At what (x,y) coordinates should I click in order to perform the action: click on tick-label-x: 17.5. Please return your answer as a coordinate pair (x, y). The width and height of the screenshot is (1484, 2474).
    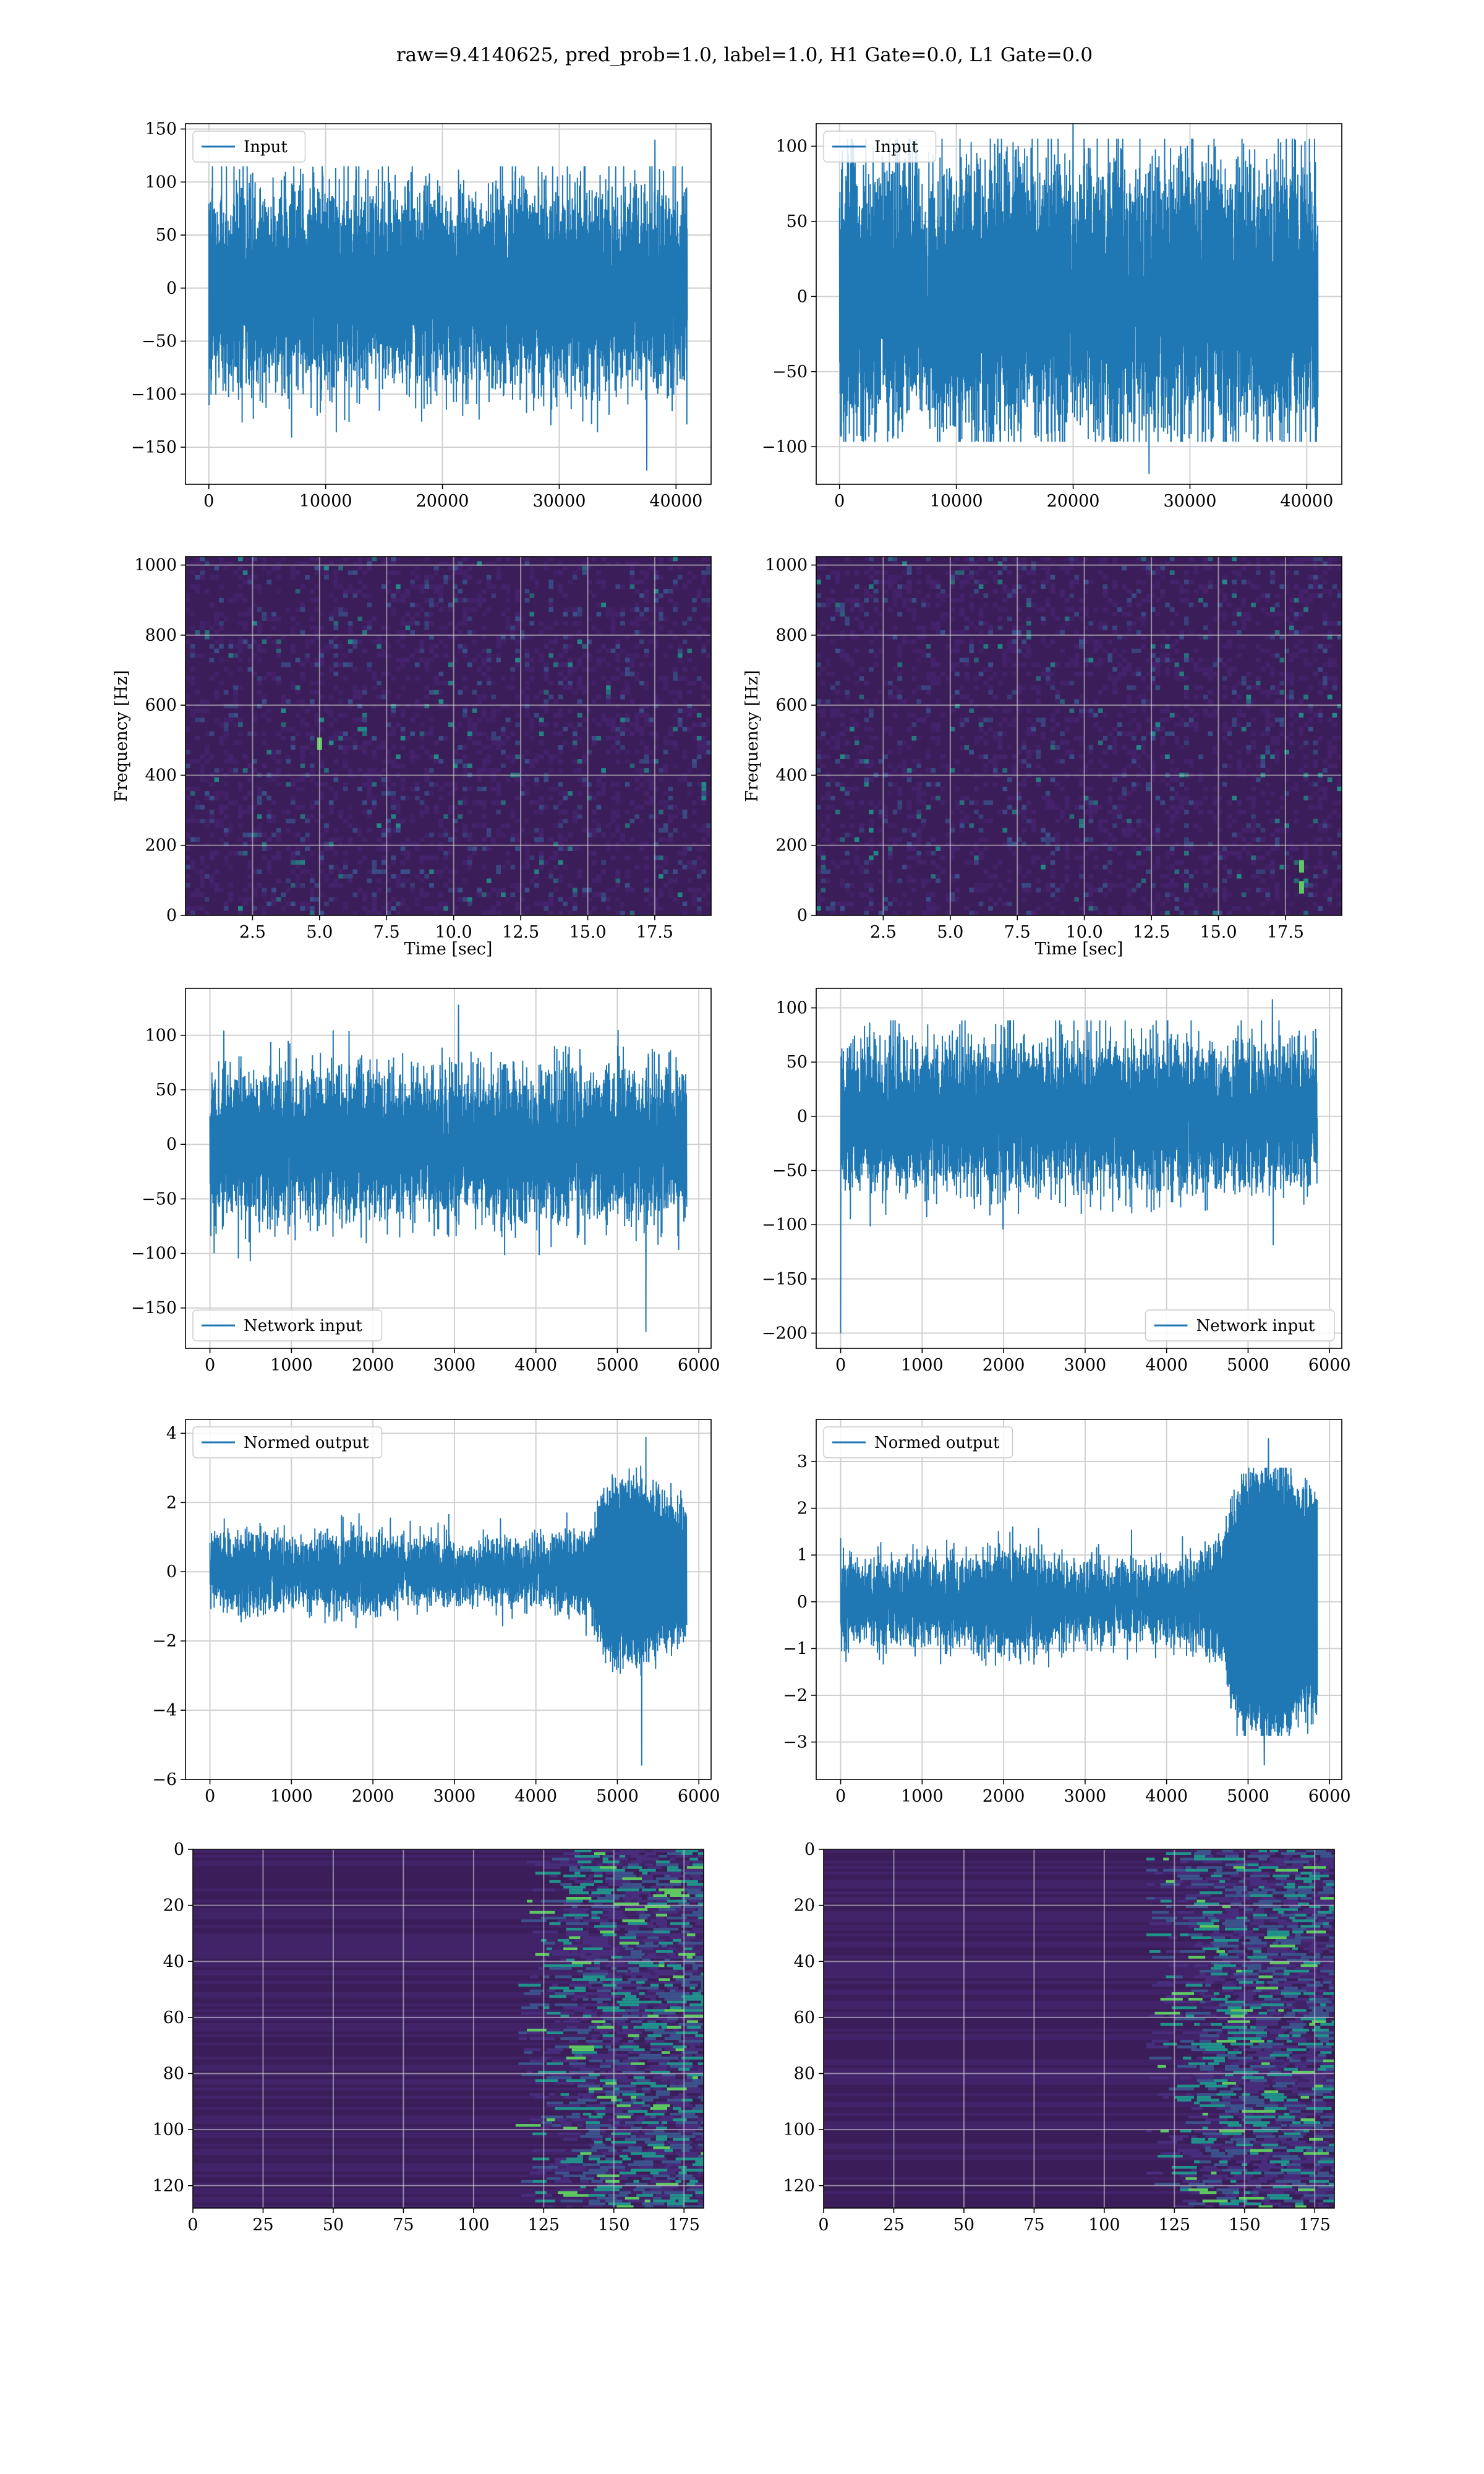
    Looking at the image, I should click on (654, 932).